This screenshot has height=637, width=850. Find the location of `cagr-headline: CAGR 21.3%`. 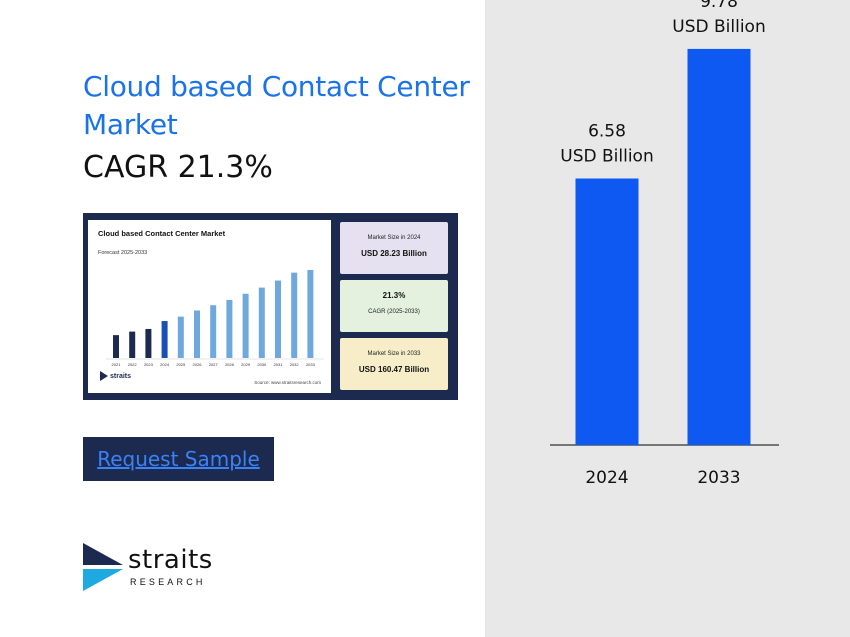

cagr-headline: CAGR 21.3% is located at coordinates (178, 167).